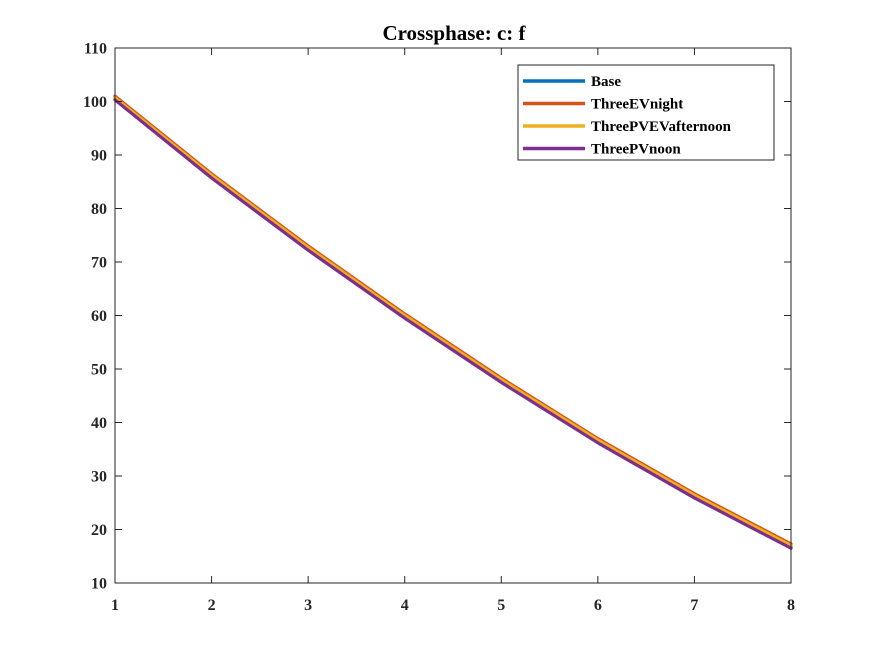  I want to click on y-tick-label: 90, so click(99, 156).